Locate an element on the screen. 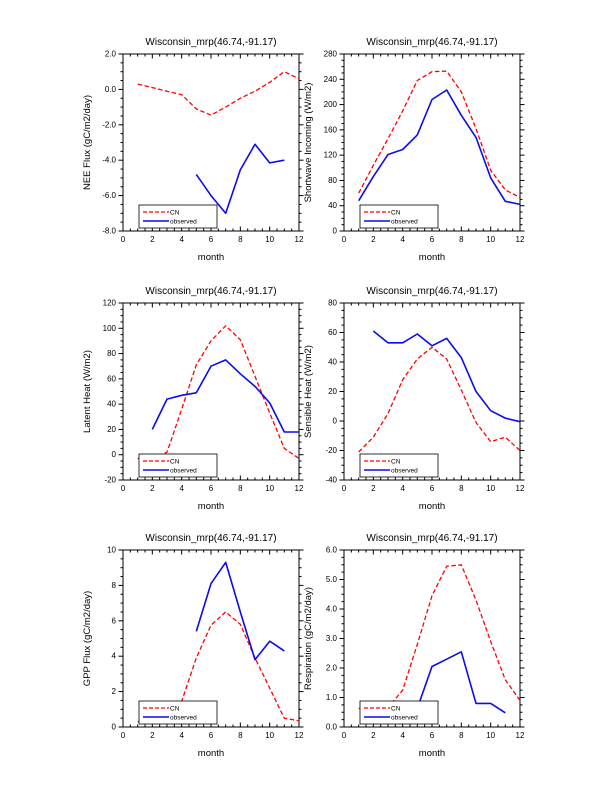 Image resolution: width=612 pixels, height=792 pixels. y-tick-label: 4 is located at coordinates (114, 656).